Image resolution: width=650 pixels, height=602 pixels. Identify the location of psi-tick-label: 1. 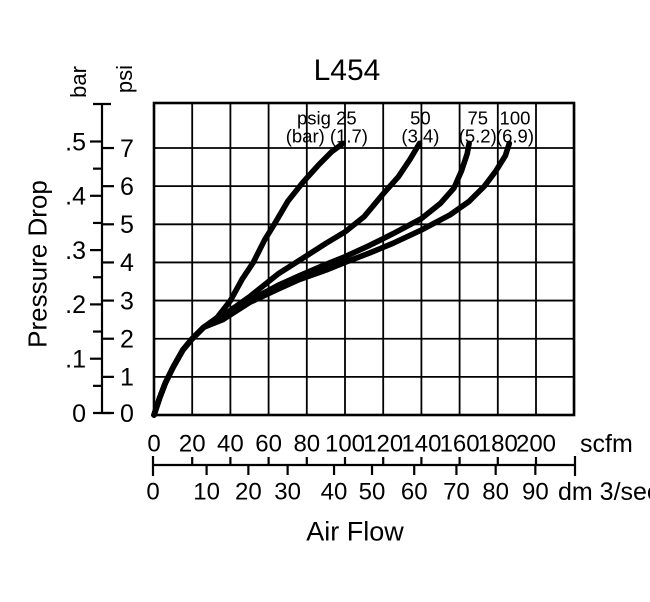
(127, 378).